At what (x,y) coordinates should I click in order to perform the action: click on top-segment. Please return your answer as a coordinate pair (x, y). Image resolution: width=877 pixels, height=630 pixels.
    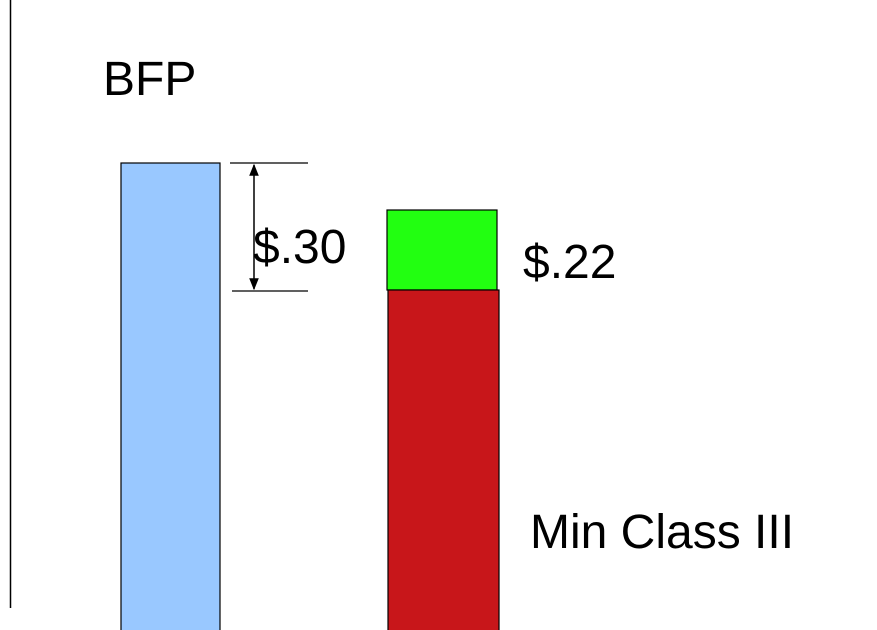
    Looking at the image, I should click on (442, 250).